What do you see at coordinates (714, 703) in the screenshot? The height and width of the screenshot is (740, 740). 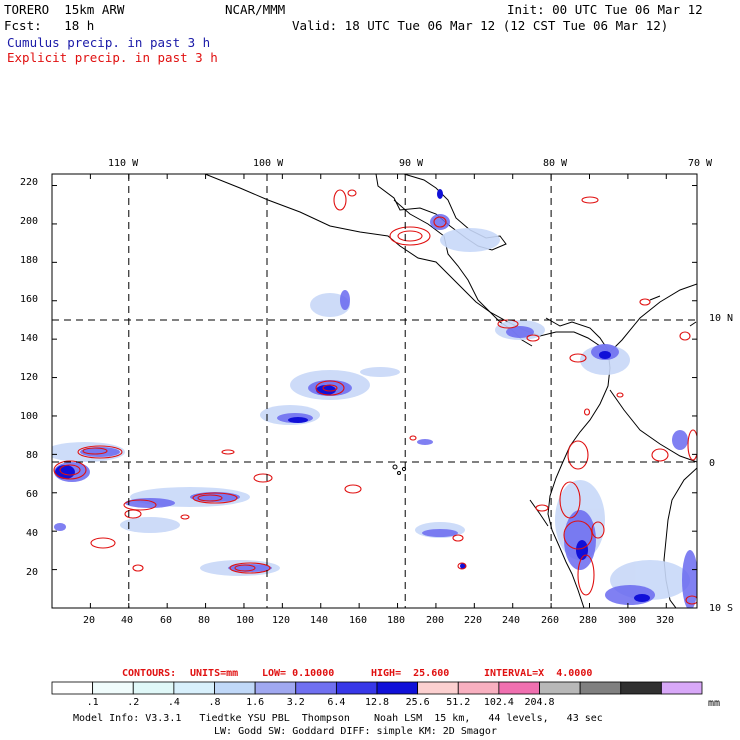 I see `colorbar-unit: mm` at bounding box center [714, 703].